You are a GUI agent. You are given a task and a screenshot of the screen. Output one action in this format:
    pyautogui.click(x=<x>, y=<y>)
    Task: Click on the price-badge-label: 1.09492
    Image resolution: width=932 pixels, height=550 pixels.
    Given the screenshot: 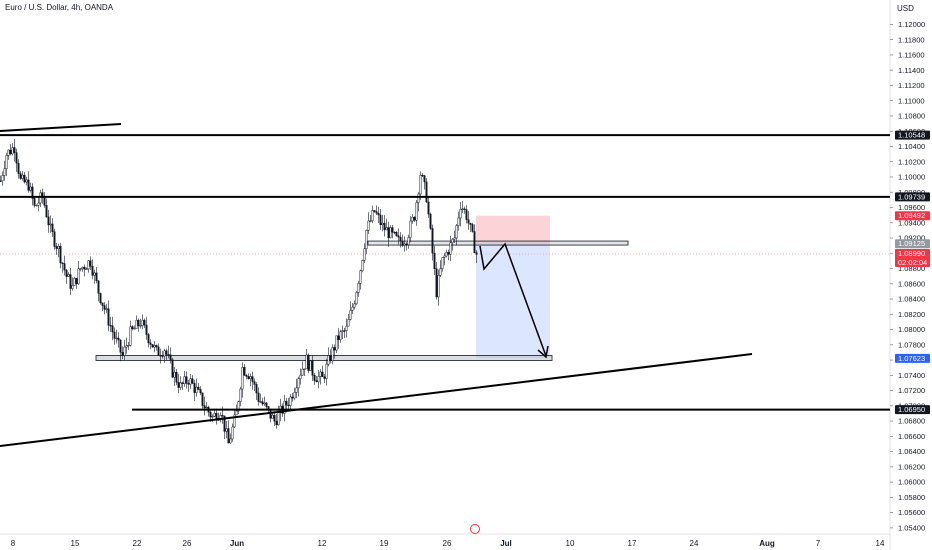 What is the action you would take?
    pyautogui.click(x=911, y=215)
    